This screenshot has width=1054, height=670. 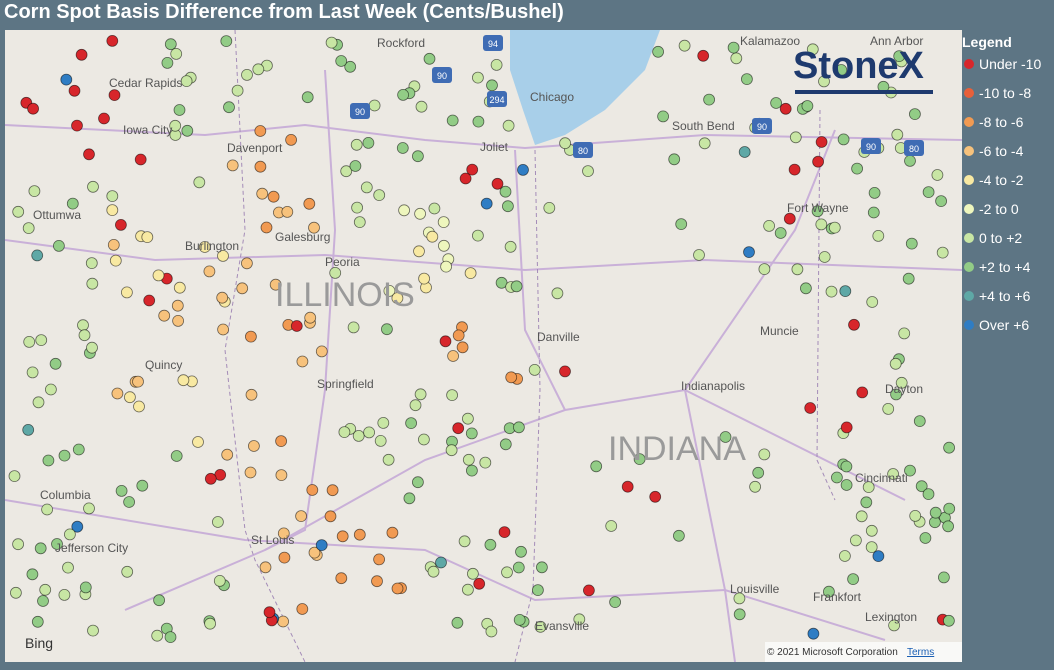 I want to click on place-label: Ann Arbor, so click(x=896, y=41).